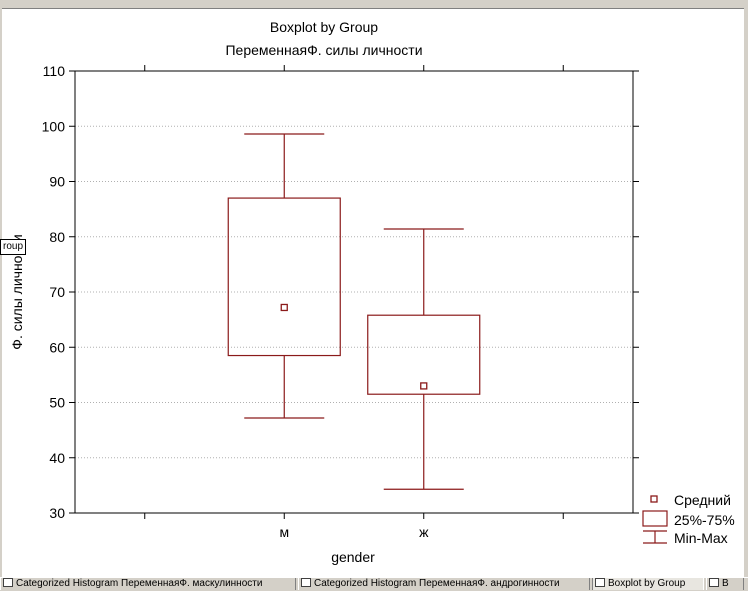 Image resolution: width=748 pixels, height=591 pixels. I want to click on legend-whisker-marker, so click(655, 537).